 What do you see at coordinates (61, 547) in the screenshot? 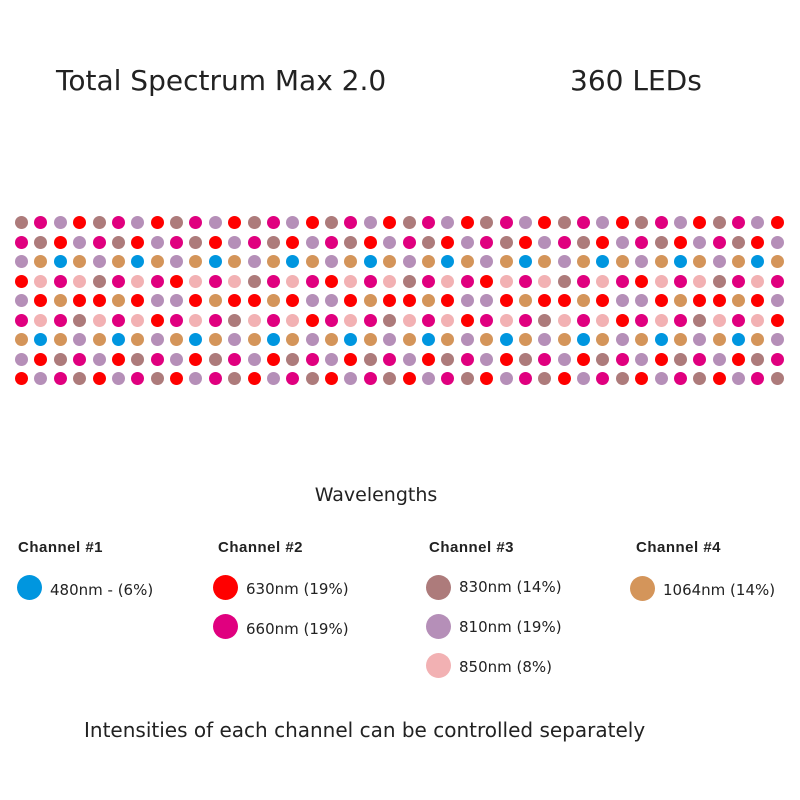
I see `channel-1-heading: Channel #1` at bounding box center [61, 547].